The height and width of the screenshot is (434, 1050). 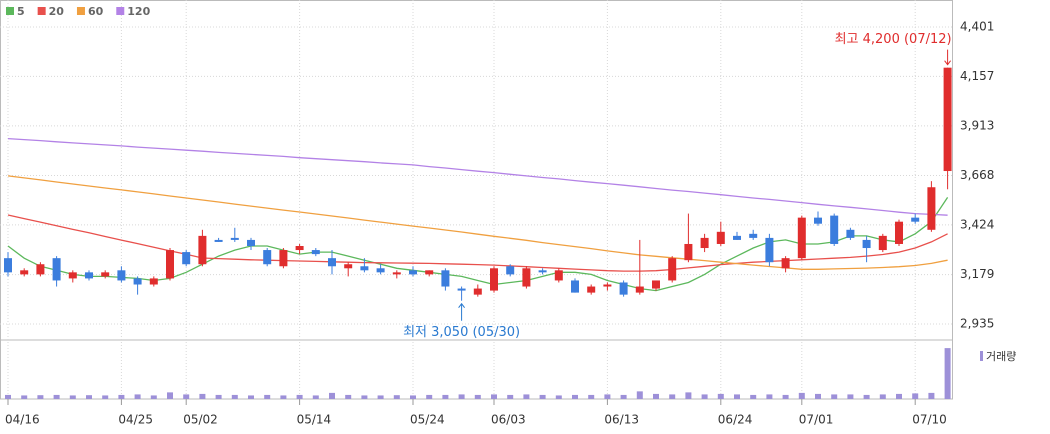 What do you see at coordinates (461, 311) in the screenshot?
I see `annotation-arrow` at bounding box center [461, 311].